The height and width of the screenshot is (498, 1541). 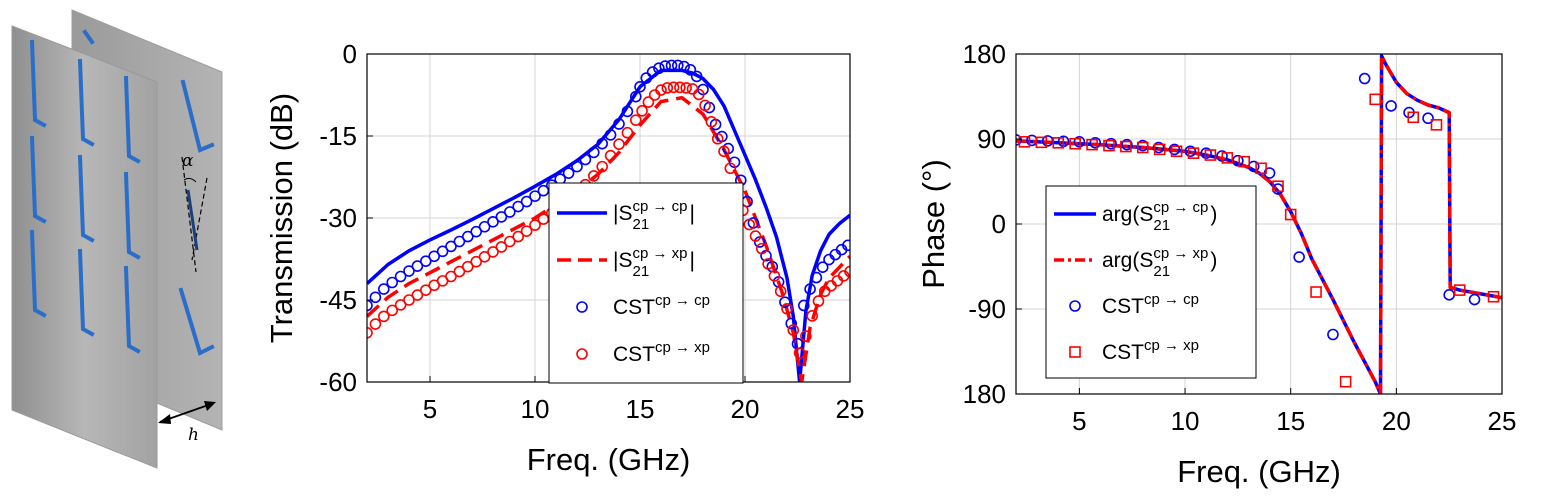 What do you see at coordinates (999, 224) in the screenshot?
I see `c2-ytick-label-2: 0` at bounding box center [999, 224].